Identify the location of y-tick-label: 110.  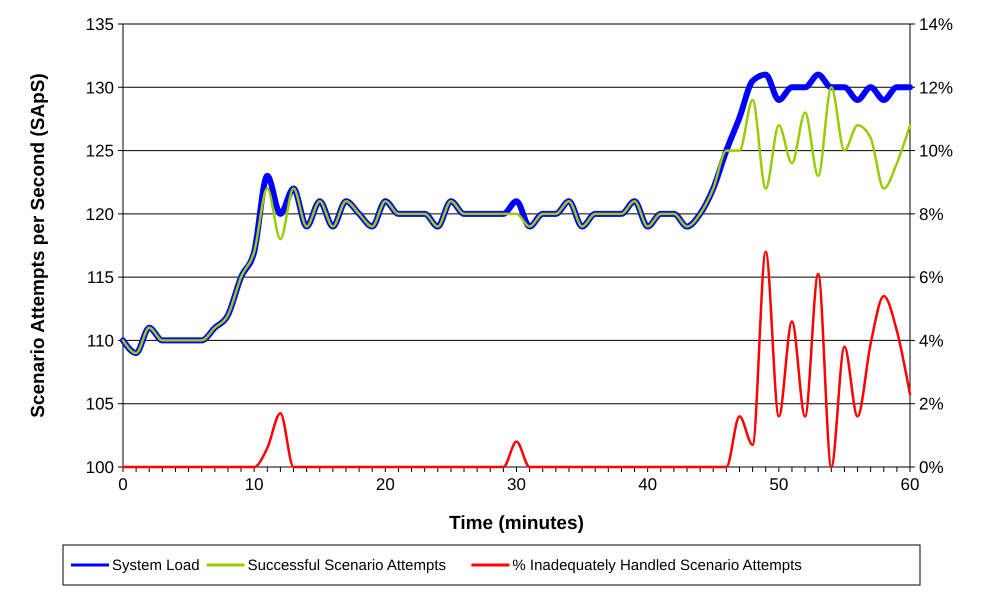
(100, 340).